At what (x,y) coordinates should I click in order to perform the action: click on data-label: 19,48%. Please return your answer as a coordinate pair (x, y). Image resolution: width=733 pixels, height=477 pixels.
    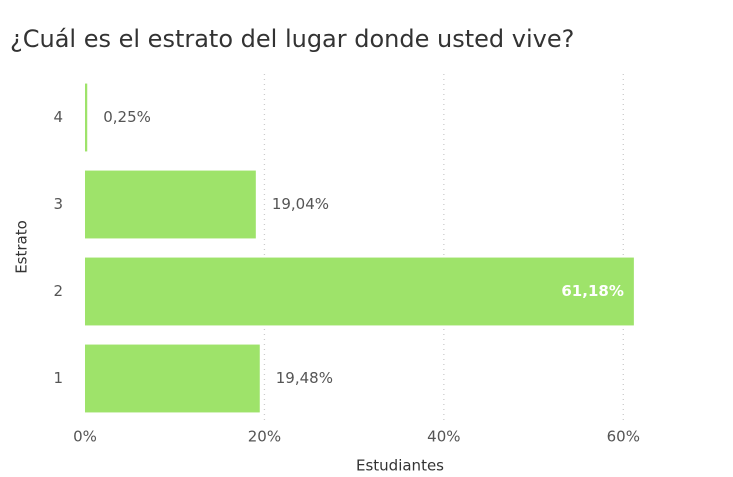
    Looking at the image, I should click on (304, 378).